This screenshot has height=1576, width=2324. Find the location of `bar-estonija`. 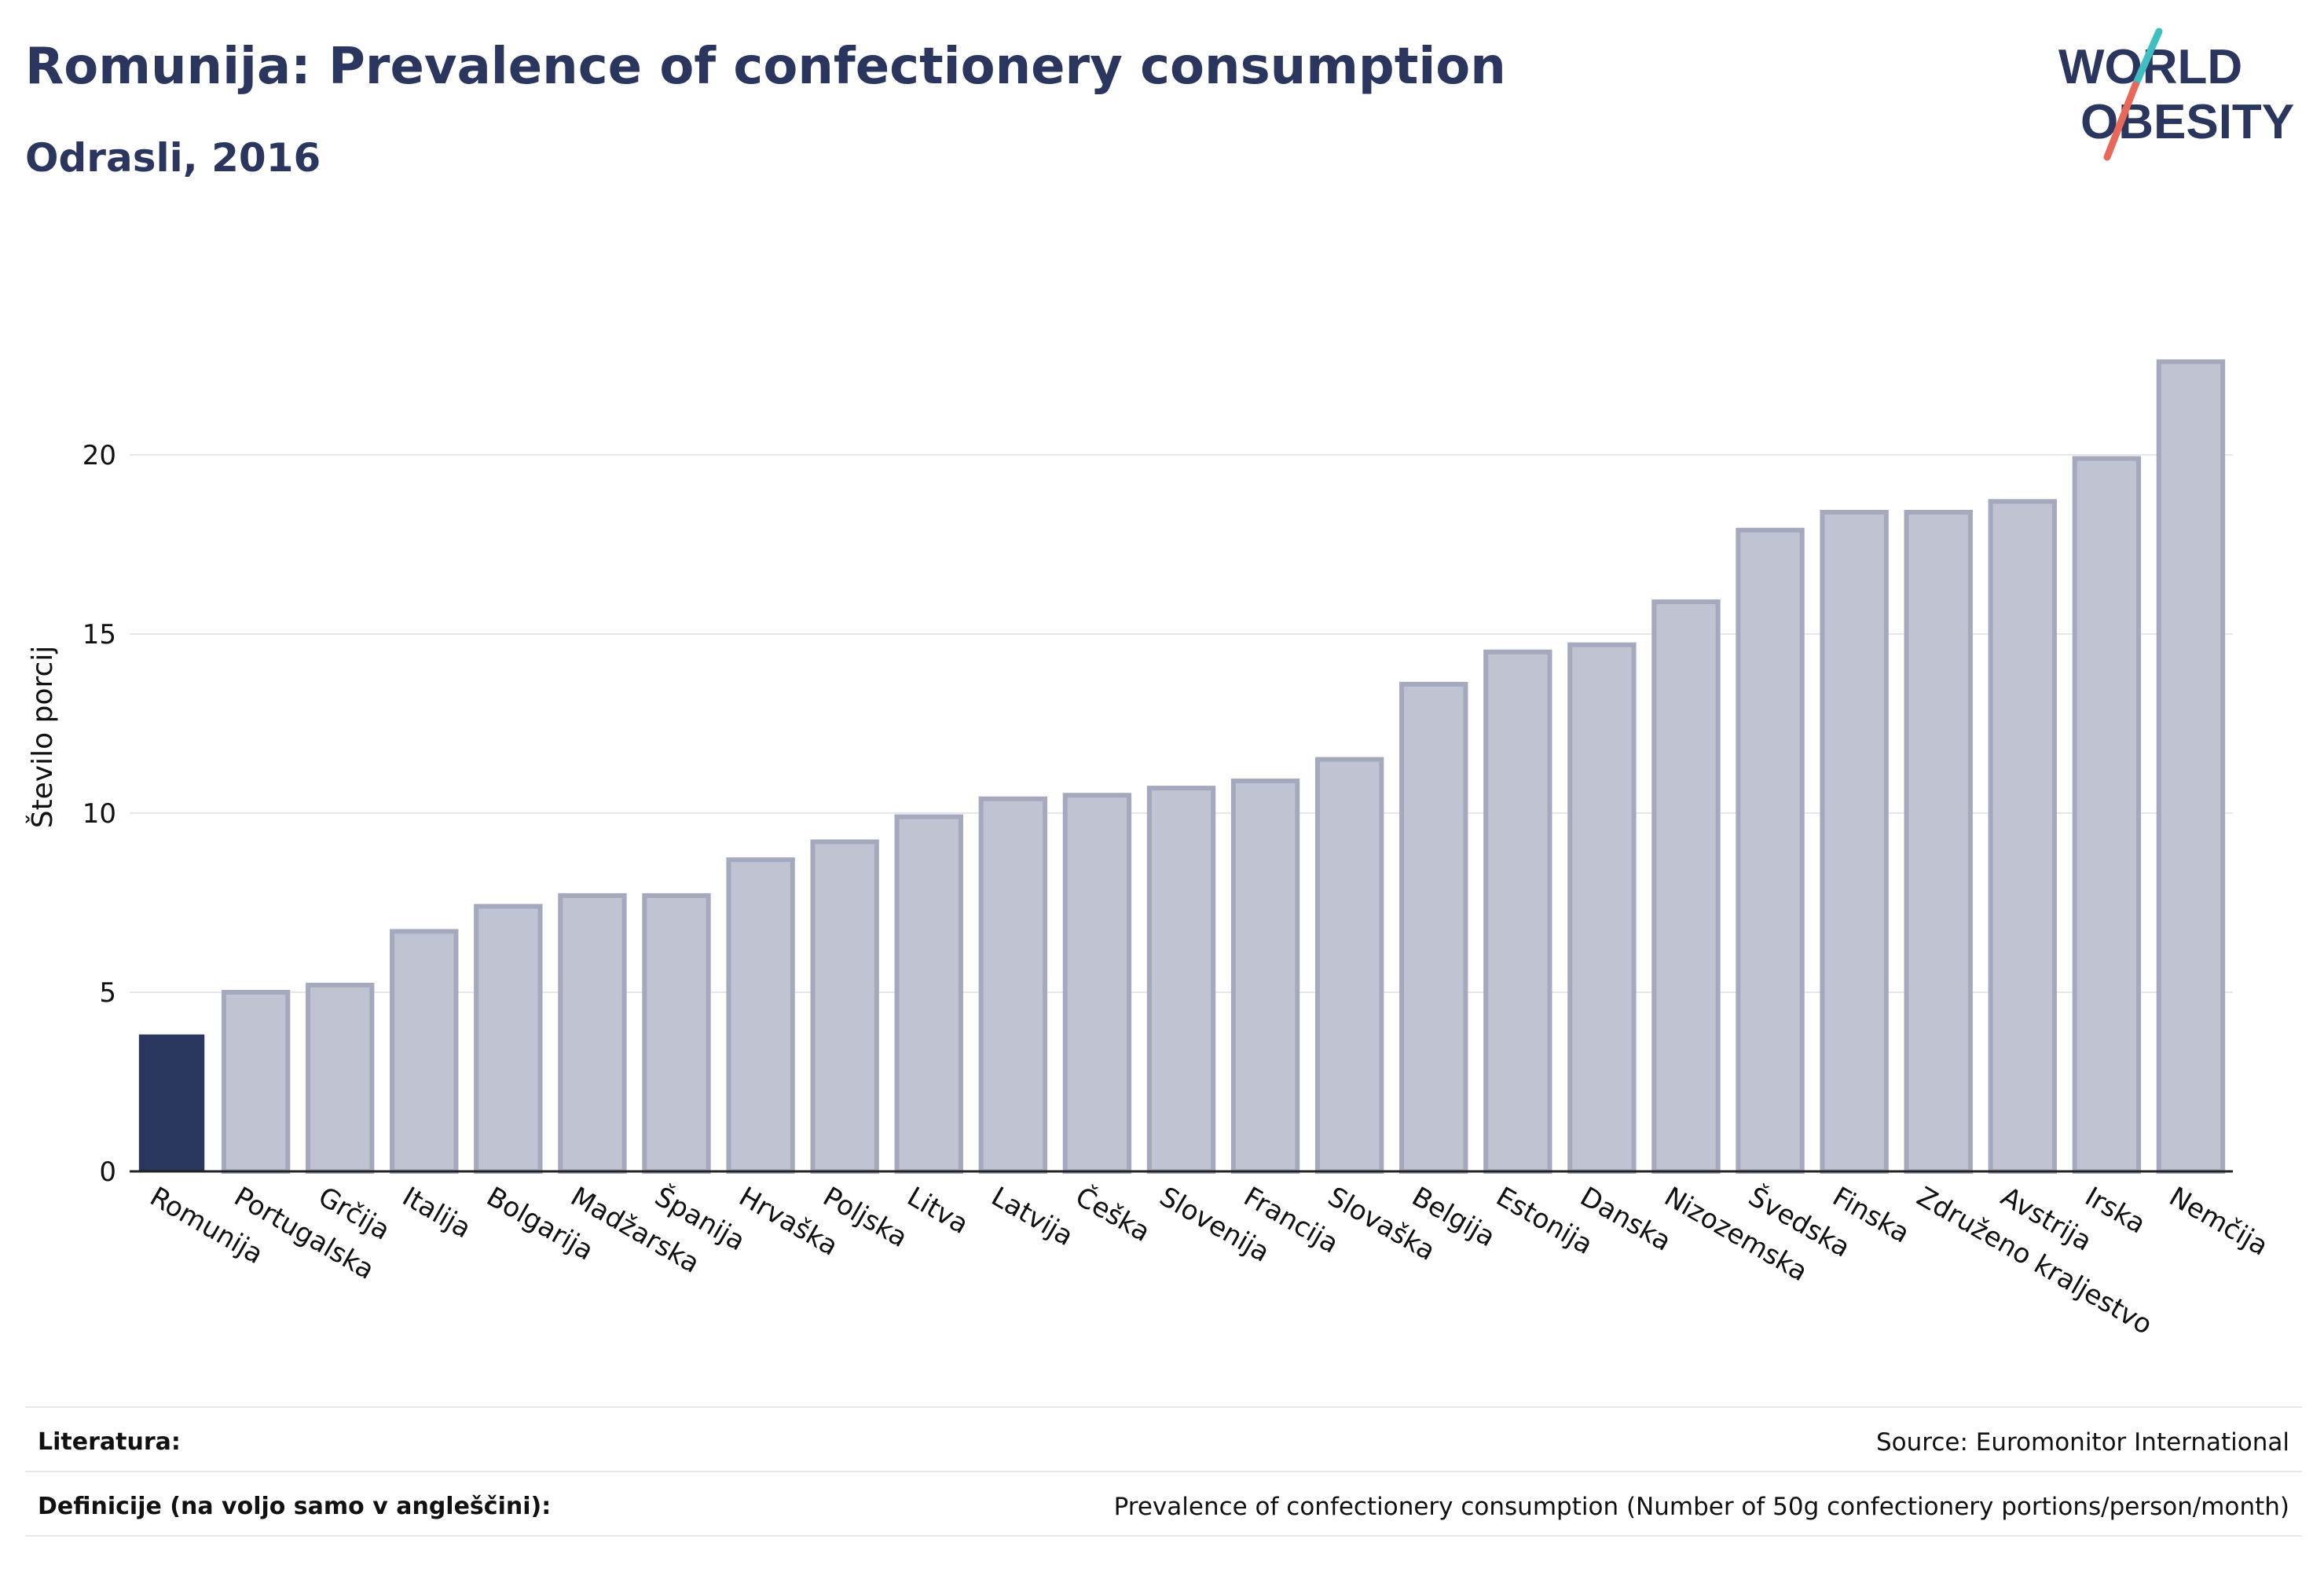

bar-estonija is located at coordinates (1517, 911).